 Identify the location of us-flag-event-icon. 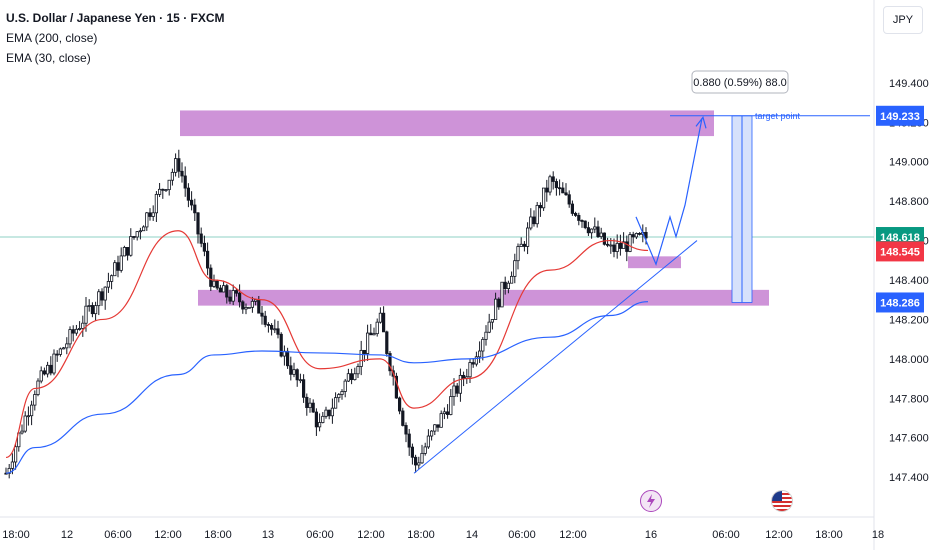
(782, 501).